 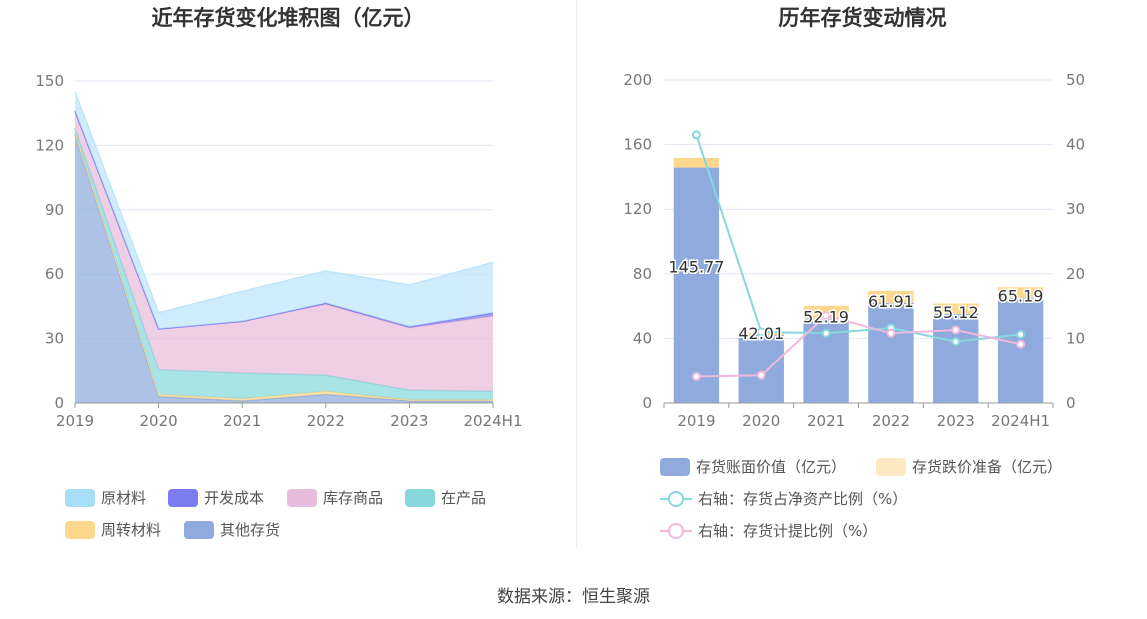 What do you see at coordinates (353, 498) in the screenshot?
I see `legend-label: 库存商品` at bounding box center [353, 498].